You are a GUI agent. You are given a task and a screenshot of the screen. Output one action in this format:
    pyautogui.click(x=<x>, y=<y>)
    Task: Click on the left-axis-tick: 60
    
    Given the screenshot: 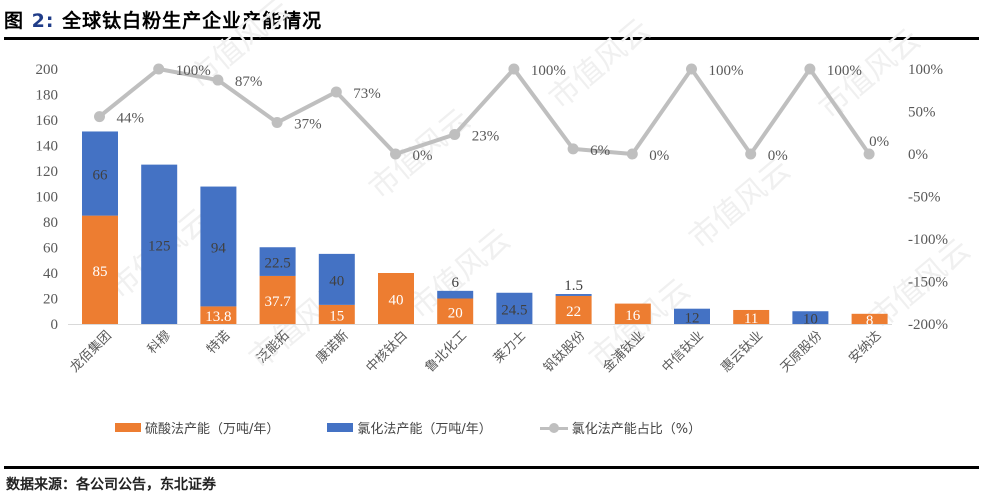 What is the action you would take?
    pyautogui.click(x=50, y=249)
    